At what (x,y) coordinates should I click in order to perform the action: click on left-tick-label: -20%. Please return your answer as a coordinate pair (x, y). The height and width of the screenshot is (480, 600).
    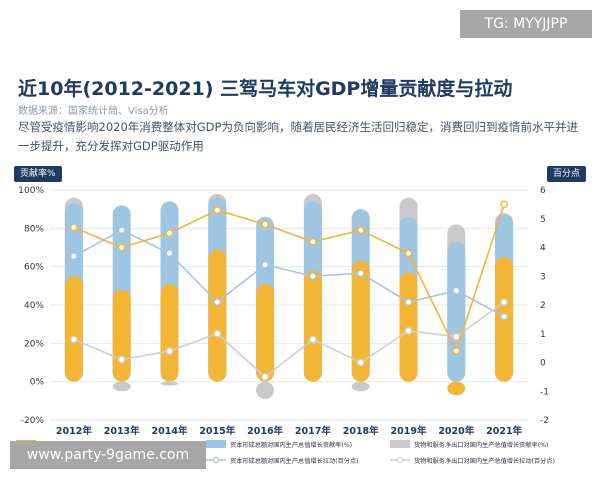
    Looking at the image, I should click on (33, 421).